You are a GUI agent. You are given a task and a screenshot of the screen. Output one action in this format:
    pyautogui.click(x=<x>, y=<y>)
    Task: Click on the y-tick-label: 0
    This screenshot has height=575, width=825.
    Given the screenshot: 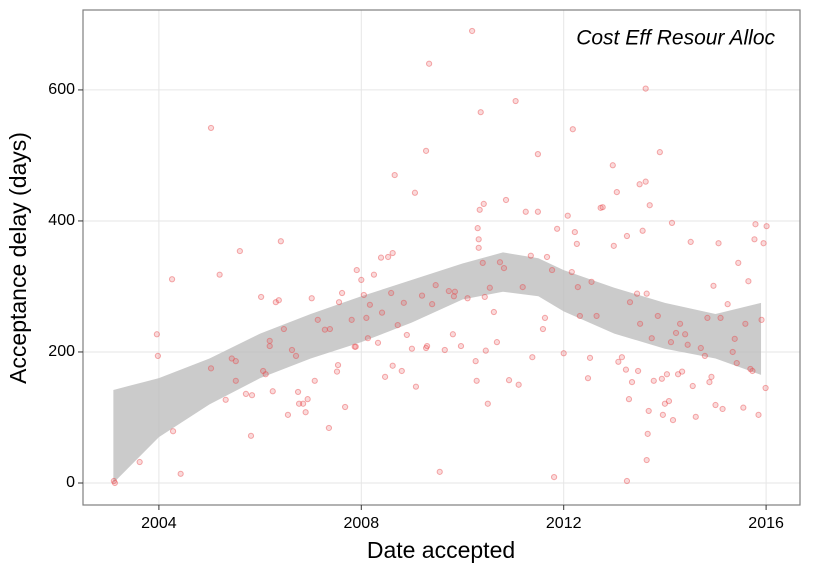 What is the action you would take?
    pyautogui.click(x=70, y=482)
    